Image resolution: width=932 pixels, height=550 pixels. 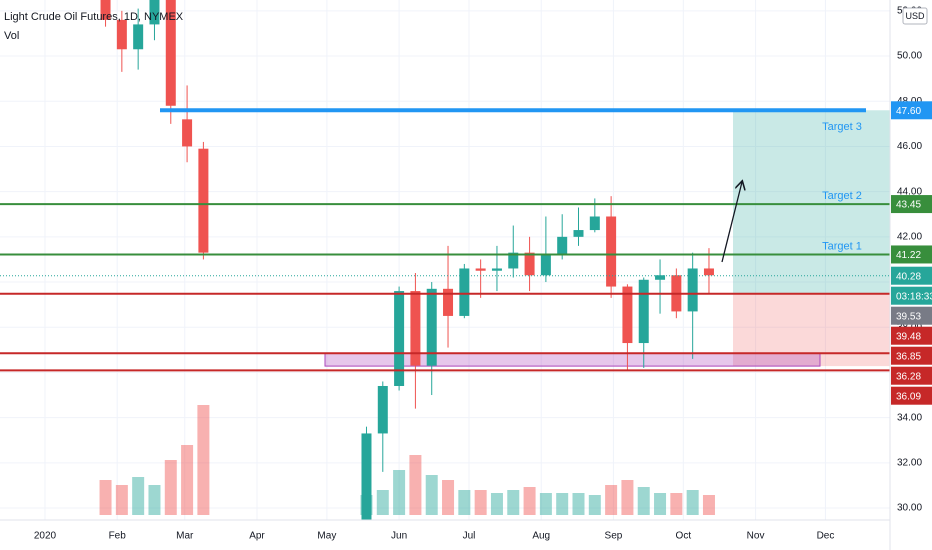 I want to click on currency-box, so click(x=915, y=16).